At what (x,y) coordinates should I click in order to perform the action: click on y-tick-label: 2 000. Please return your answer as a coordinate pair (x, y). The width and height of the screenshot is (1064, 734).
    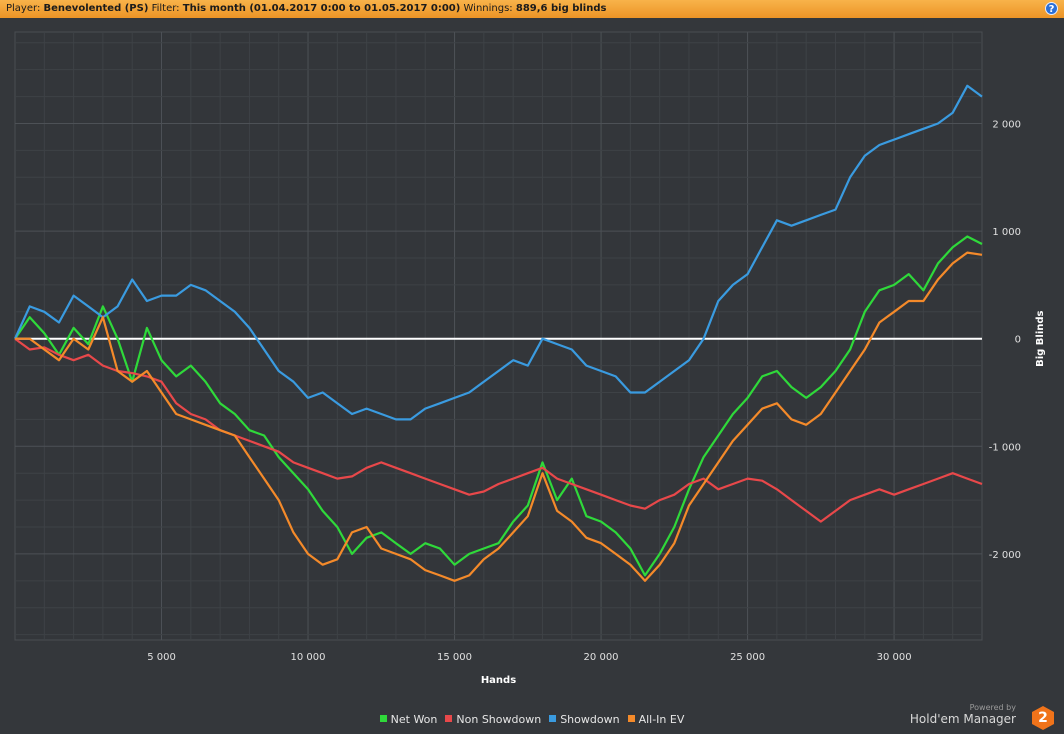
    Looking at the image, I should click on (1006, 124).